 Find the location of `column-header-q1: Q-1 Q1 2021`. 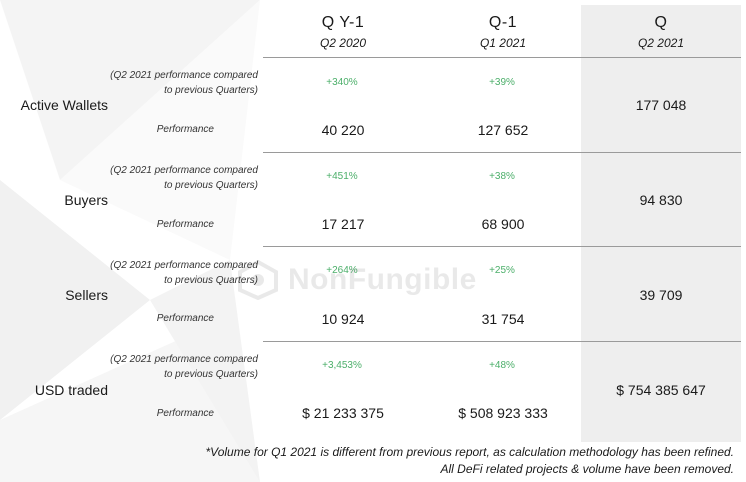

column-header-q1: Q-1 Q1 2021 is located at coordinates (503, 32).